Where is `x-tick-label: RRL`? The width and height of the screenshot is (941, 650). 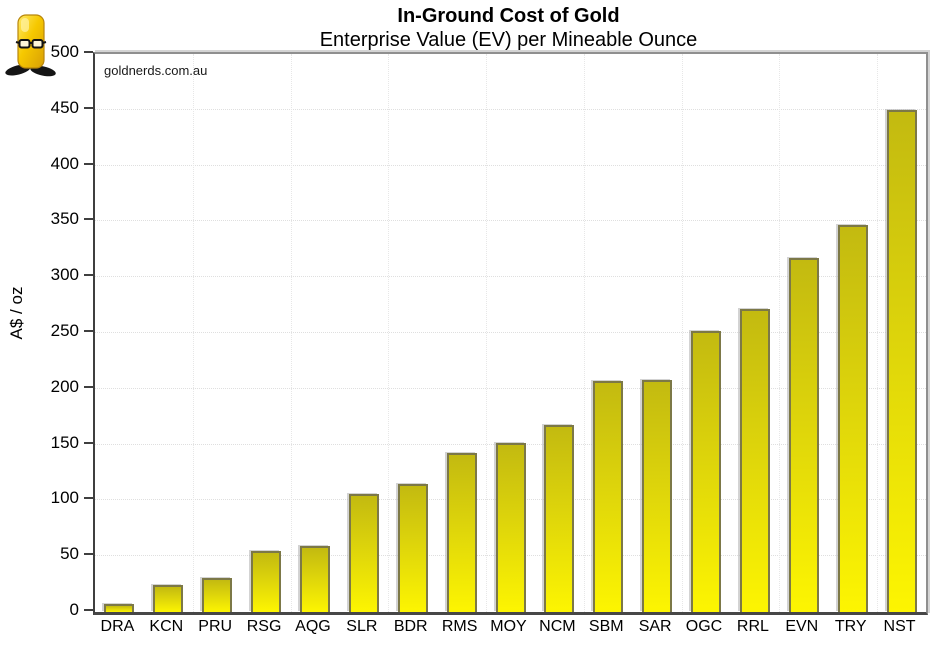
x-tick-label: RRL is located at coordinates (752, 626).